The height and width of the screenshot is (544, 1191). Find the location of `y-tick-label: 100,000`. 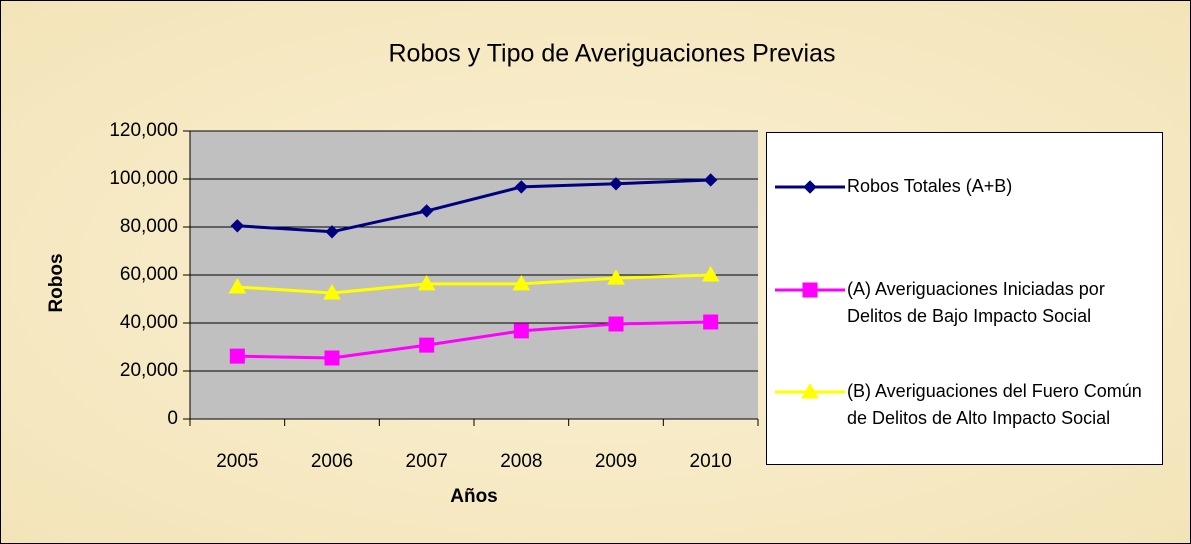

y-tick-label: 100,000 is located at coordinates (143, 178).